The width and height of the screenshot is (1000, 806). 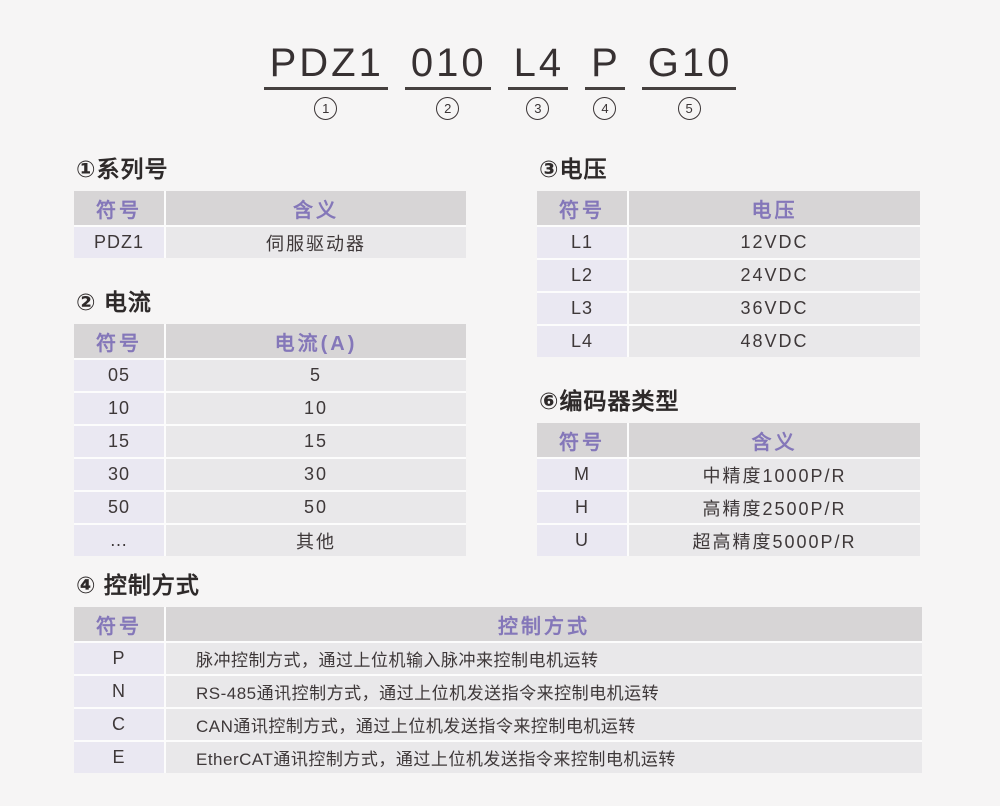 I want to click on cell-value: 10, so click(x=316, y=408).